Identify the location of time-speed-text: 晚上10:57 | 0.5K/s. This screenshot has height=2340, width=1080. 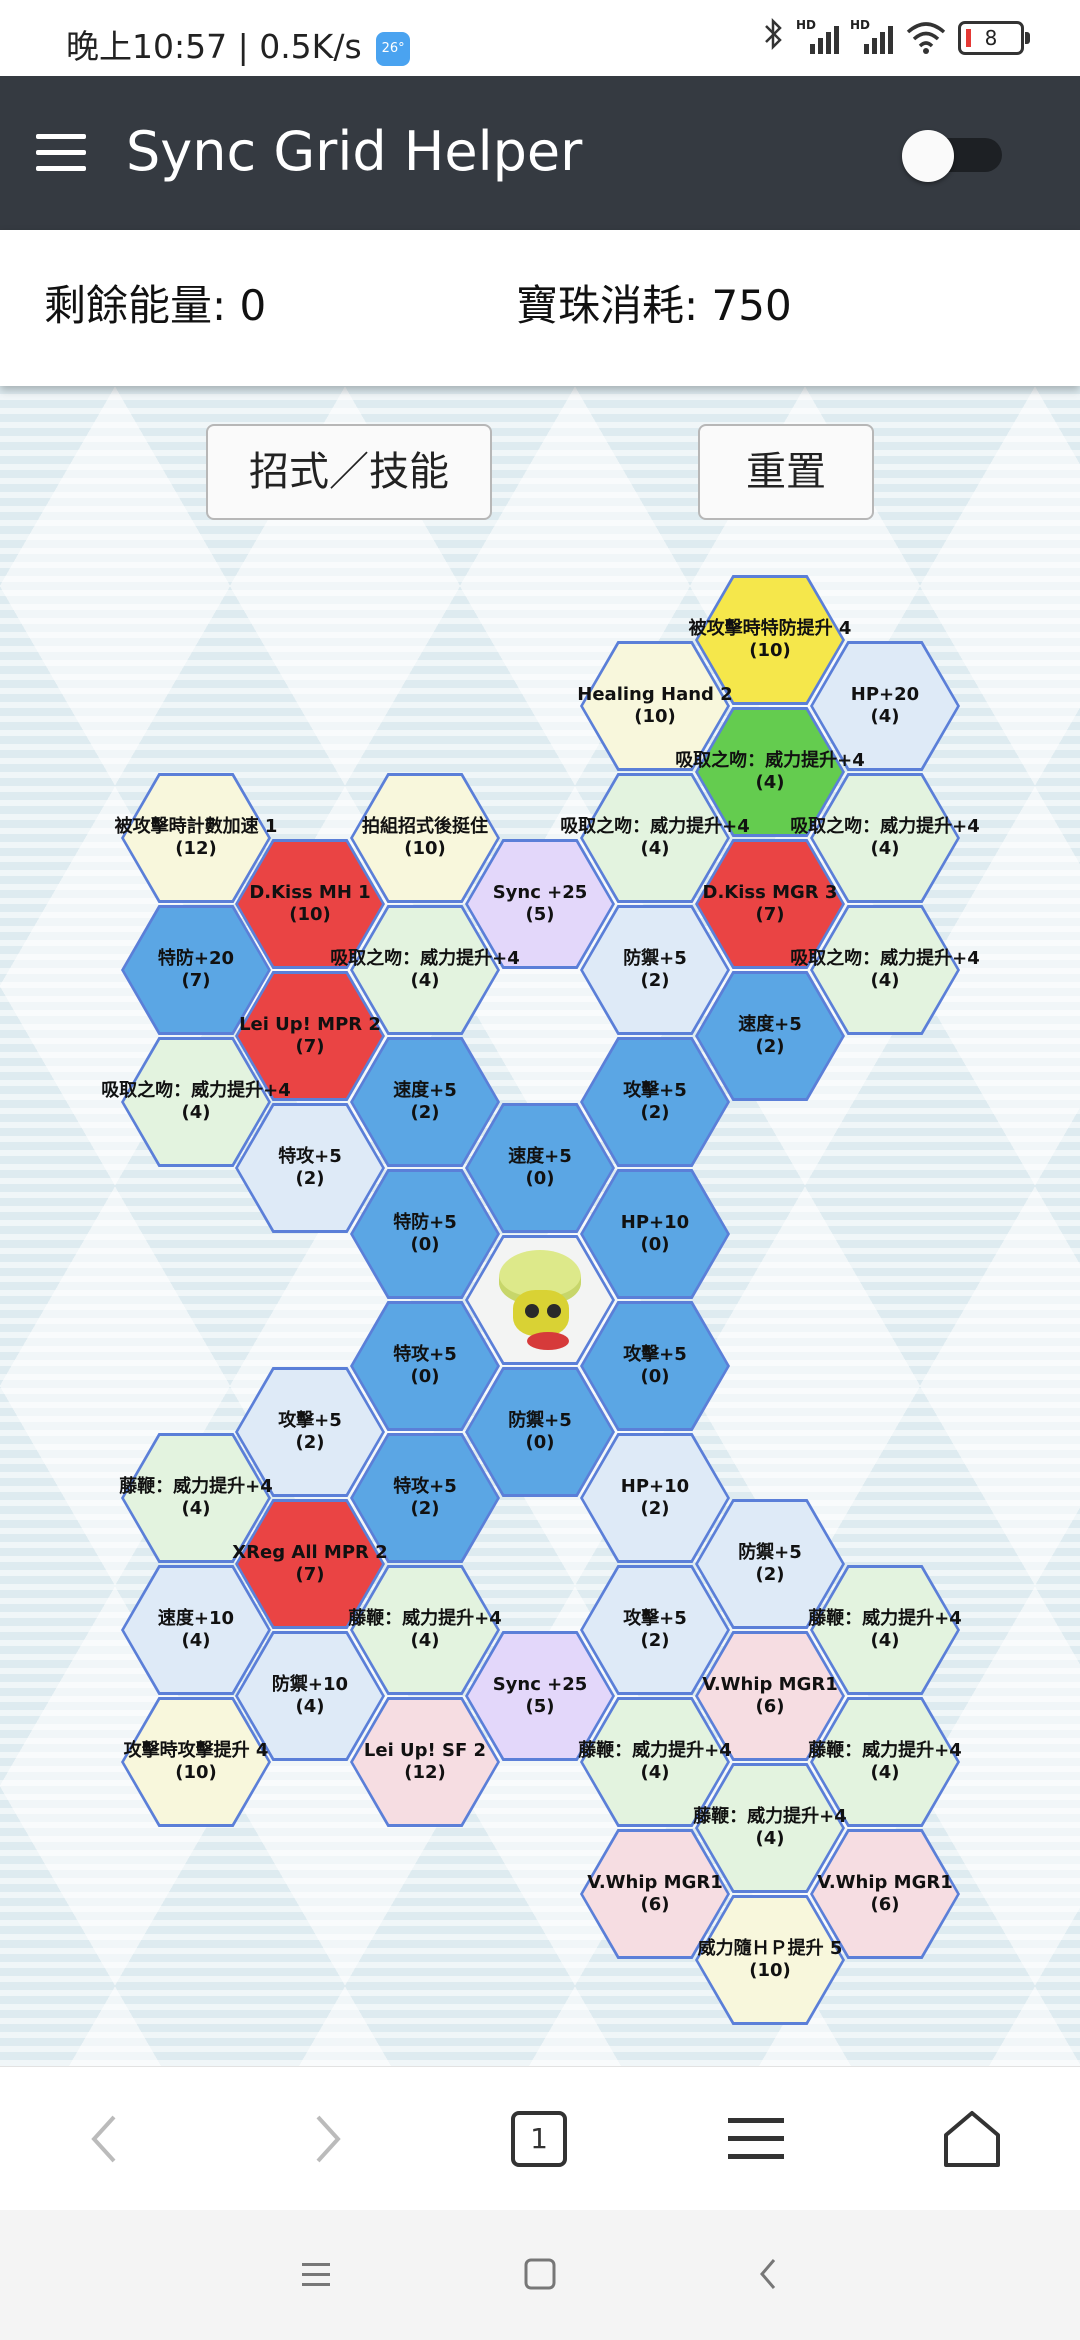
(214, 46).